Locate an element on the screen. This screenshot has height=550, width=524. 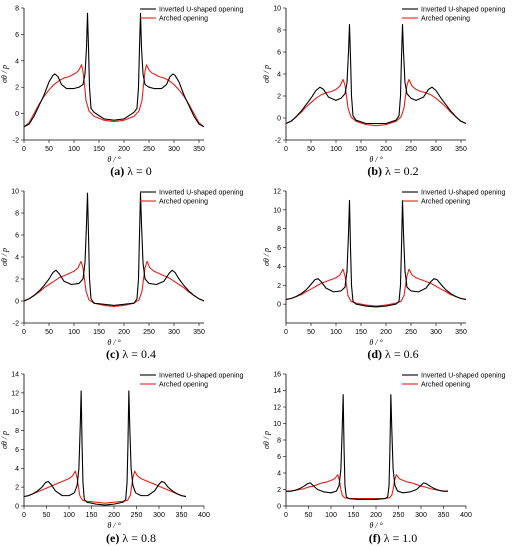
caption-lambda: λ = 0 is located at coordinates (139, 171).